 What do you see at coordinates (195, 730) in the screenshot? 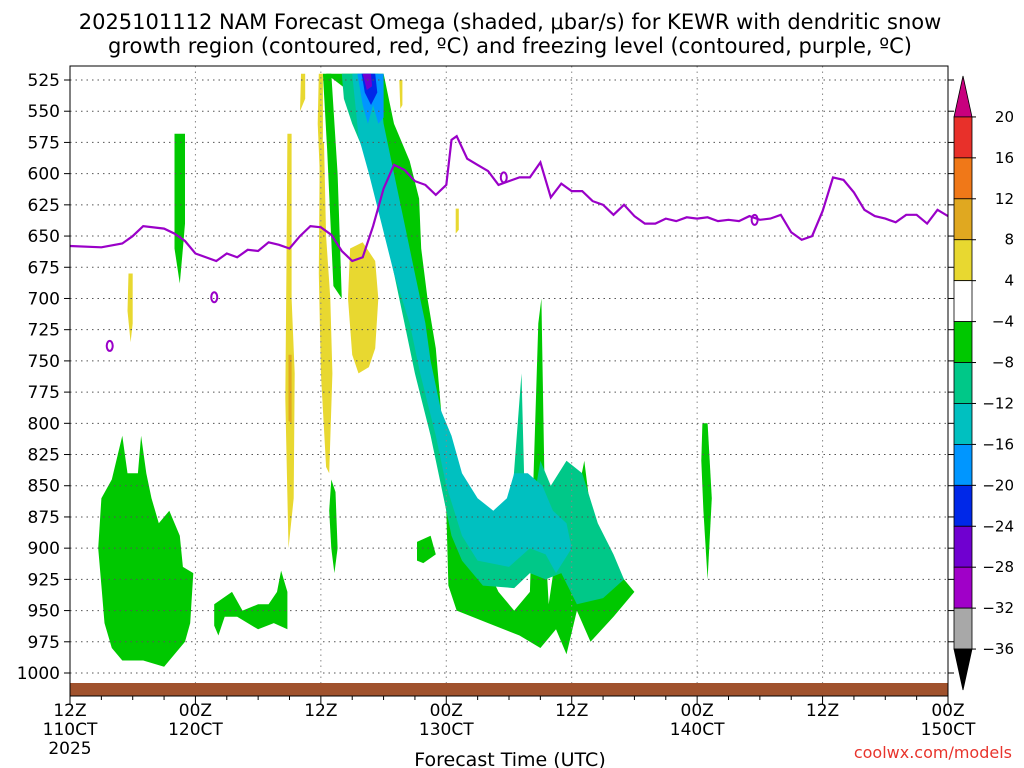
I see `x-tick-date-1: 120CT` at bounding box center [195, 730].